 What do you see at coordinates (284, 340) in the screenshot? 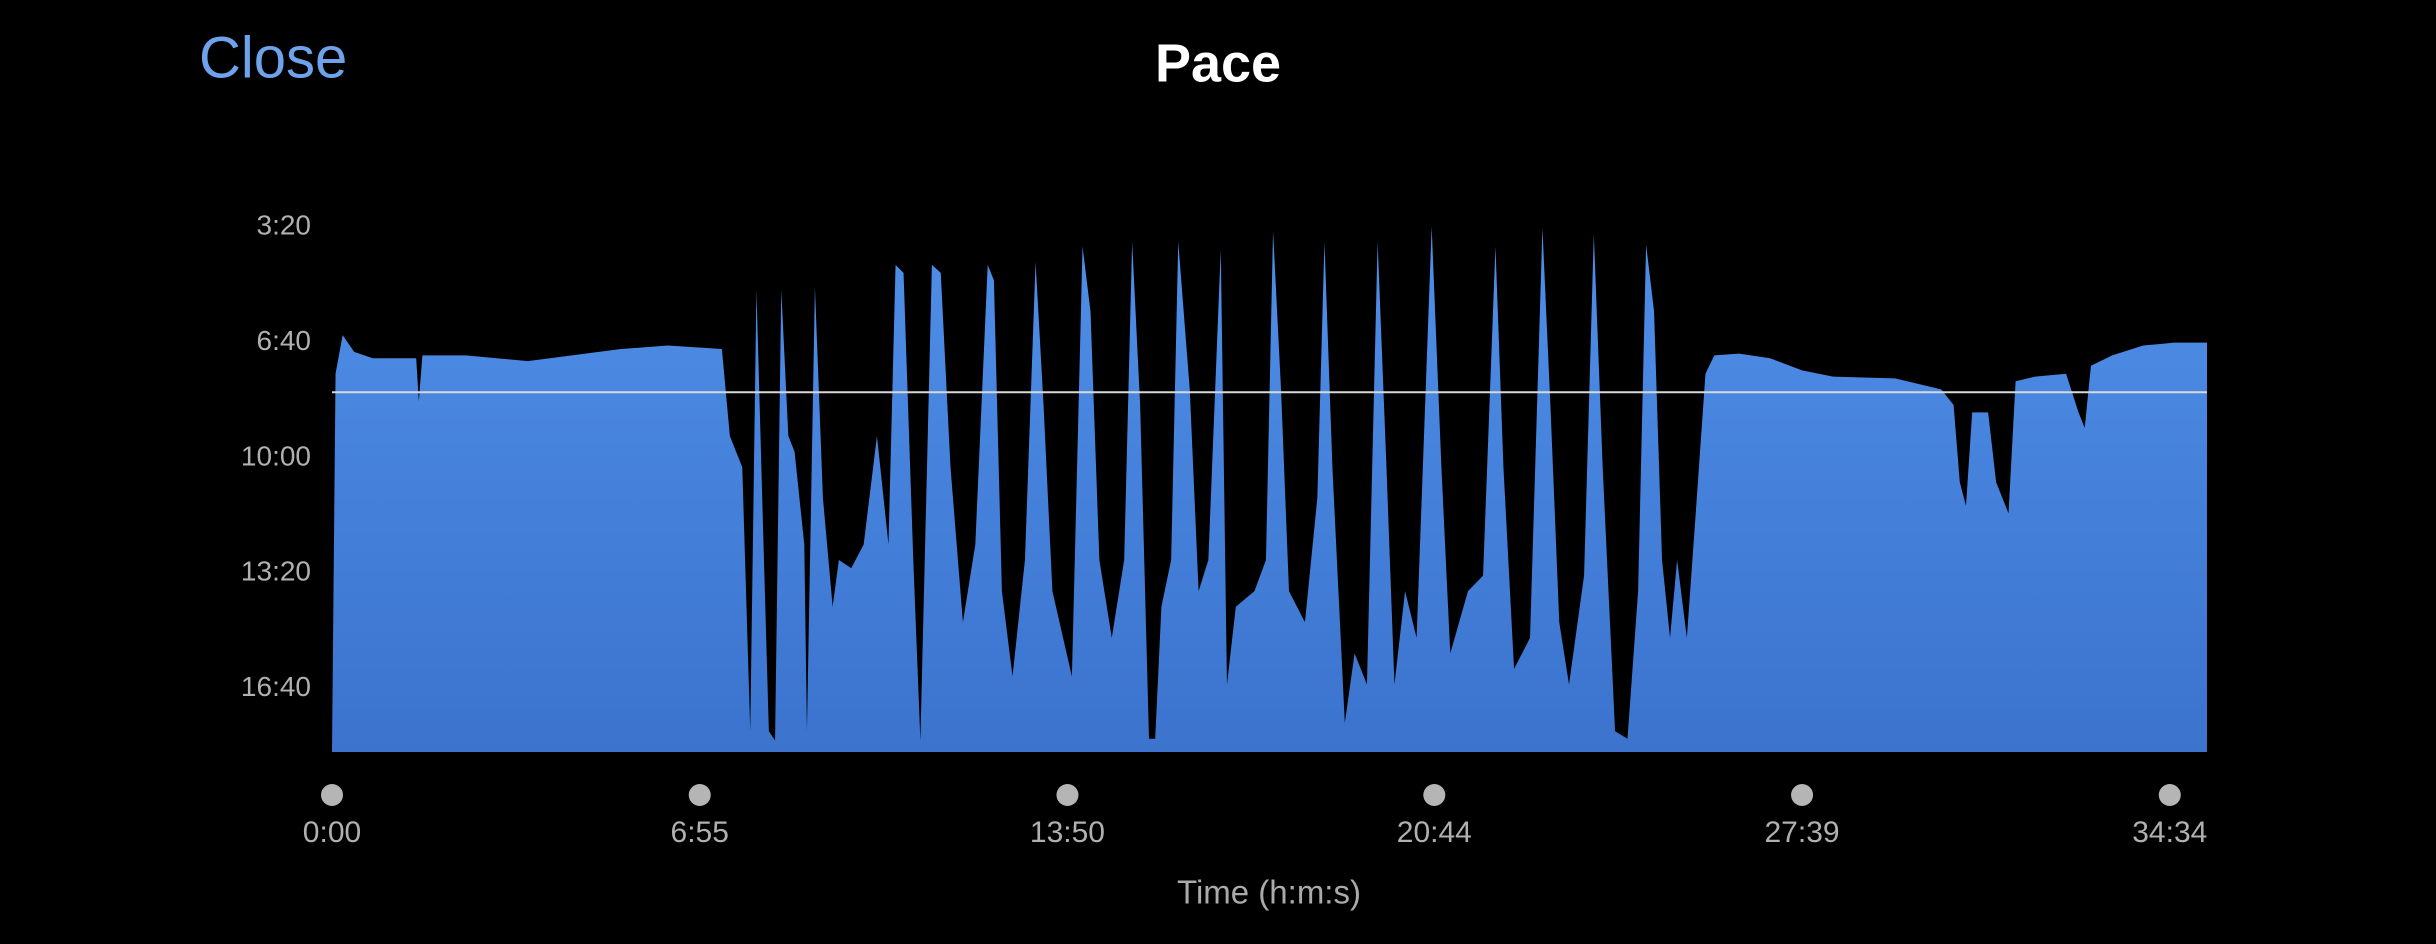
I see `y-tick-label: 6:40` at bounding box center [284, 340].